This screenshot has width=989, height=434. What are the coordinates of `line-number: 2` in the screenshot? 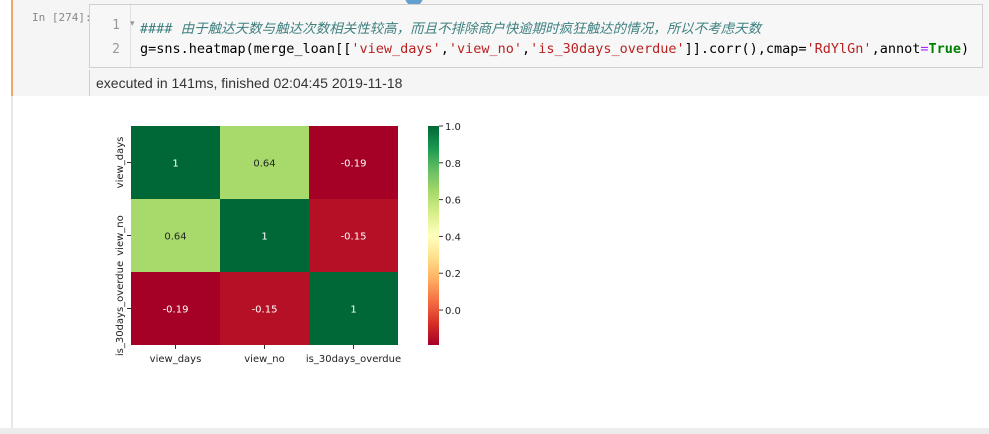 It's located at (116, 49).